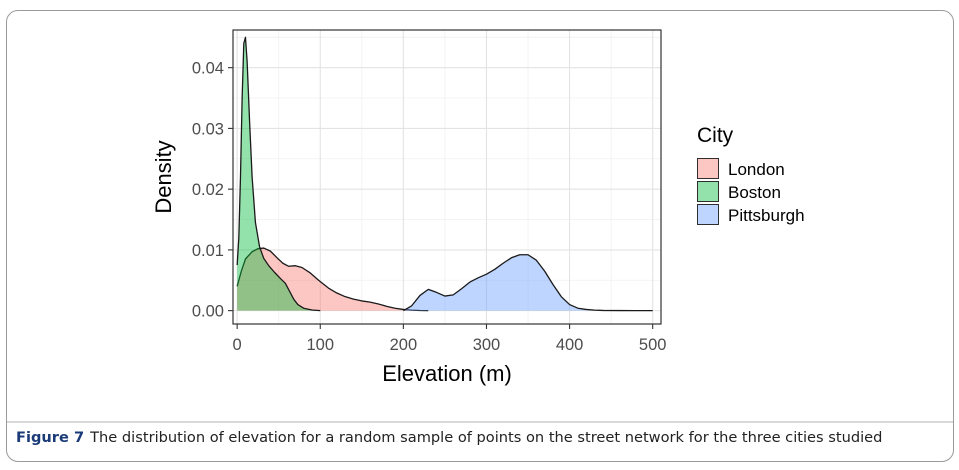  Describe the element at coordinates (333, 279) in the screenshot. I see `area-london` at that location.